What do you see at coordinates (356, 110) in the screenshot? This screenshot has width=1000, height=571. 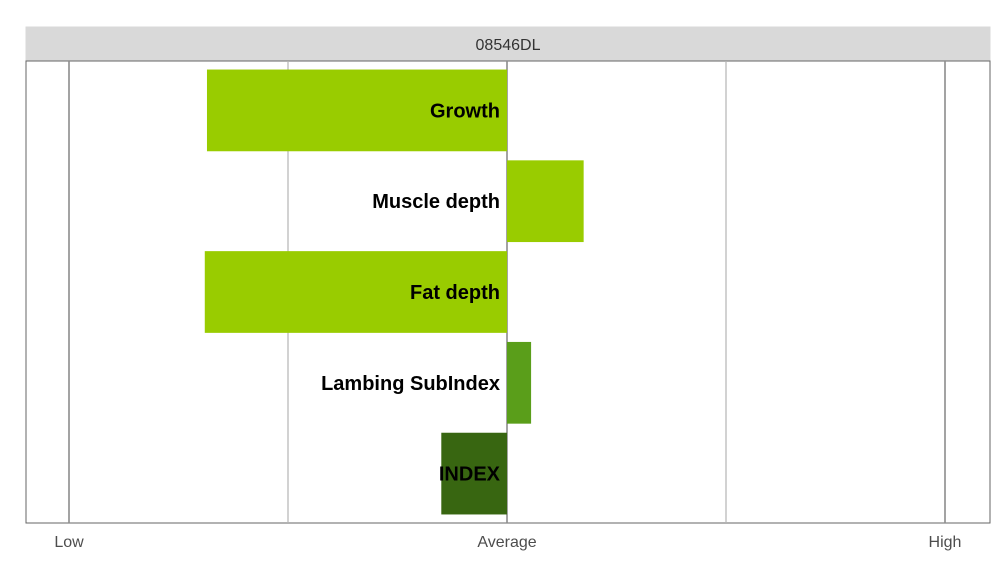 I see `bar-growth` at bounding box center [356, 110].